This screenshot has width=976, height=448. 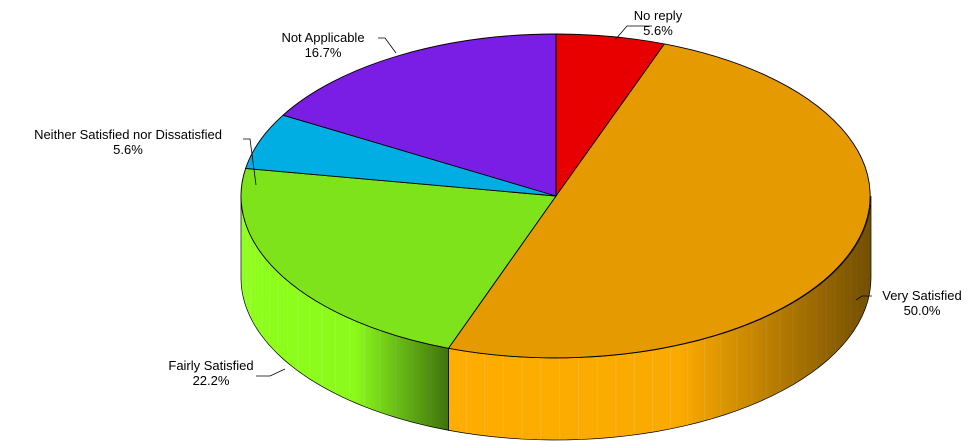 What do you see at coordinates (922, 295) in the screenshot?
I see `label-very-satisfied: Very Satisfied` at bounding box center [922, 295].